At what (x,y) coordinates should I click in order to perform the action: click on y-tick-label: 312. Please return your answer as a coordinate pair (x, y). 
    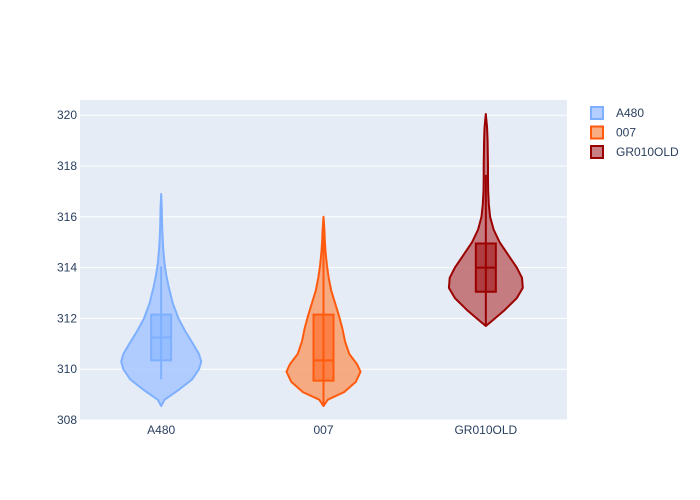
    Looking at the image, I should click on (67, 318).